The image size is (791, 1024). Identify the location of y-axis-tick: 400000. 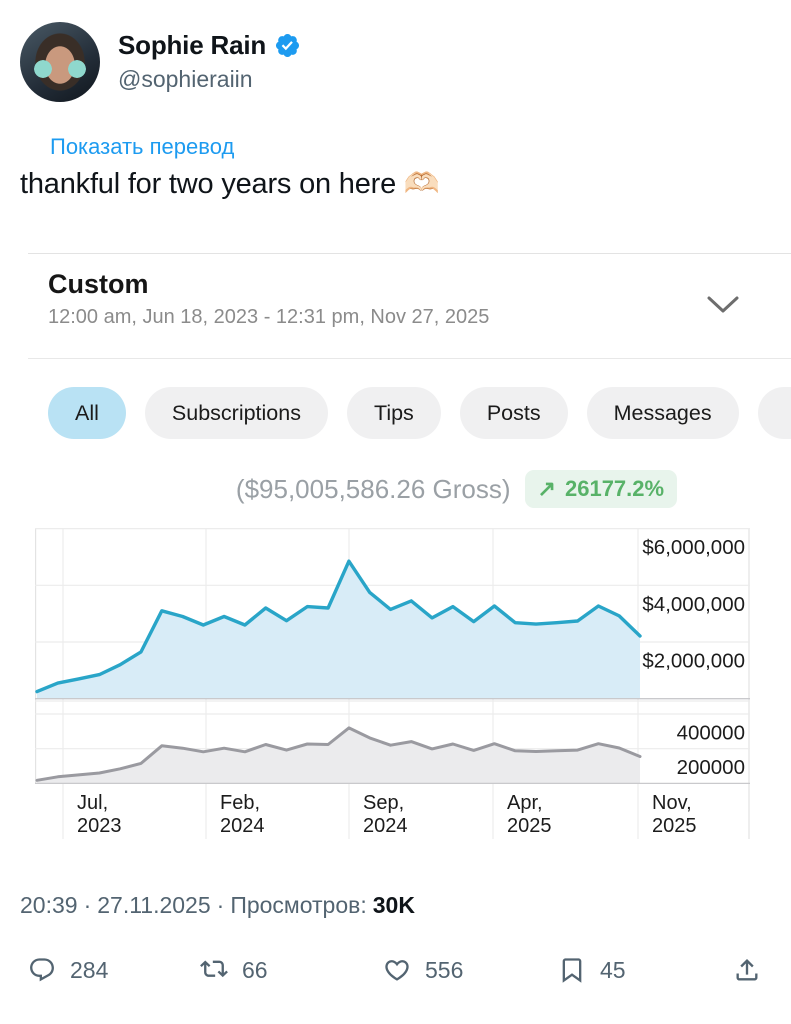
(711, 733).